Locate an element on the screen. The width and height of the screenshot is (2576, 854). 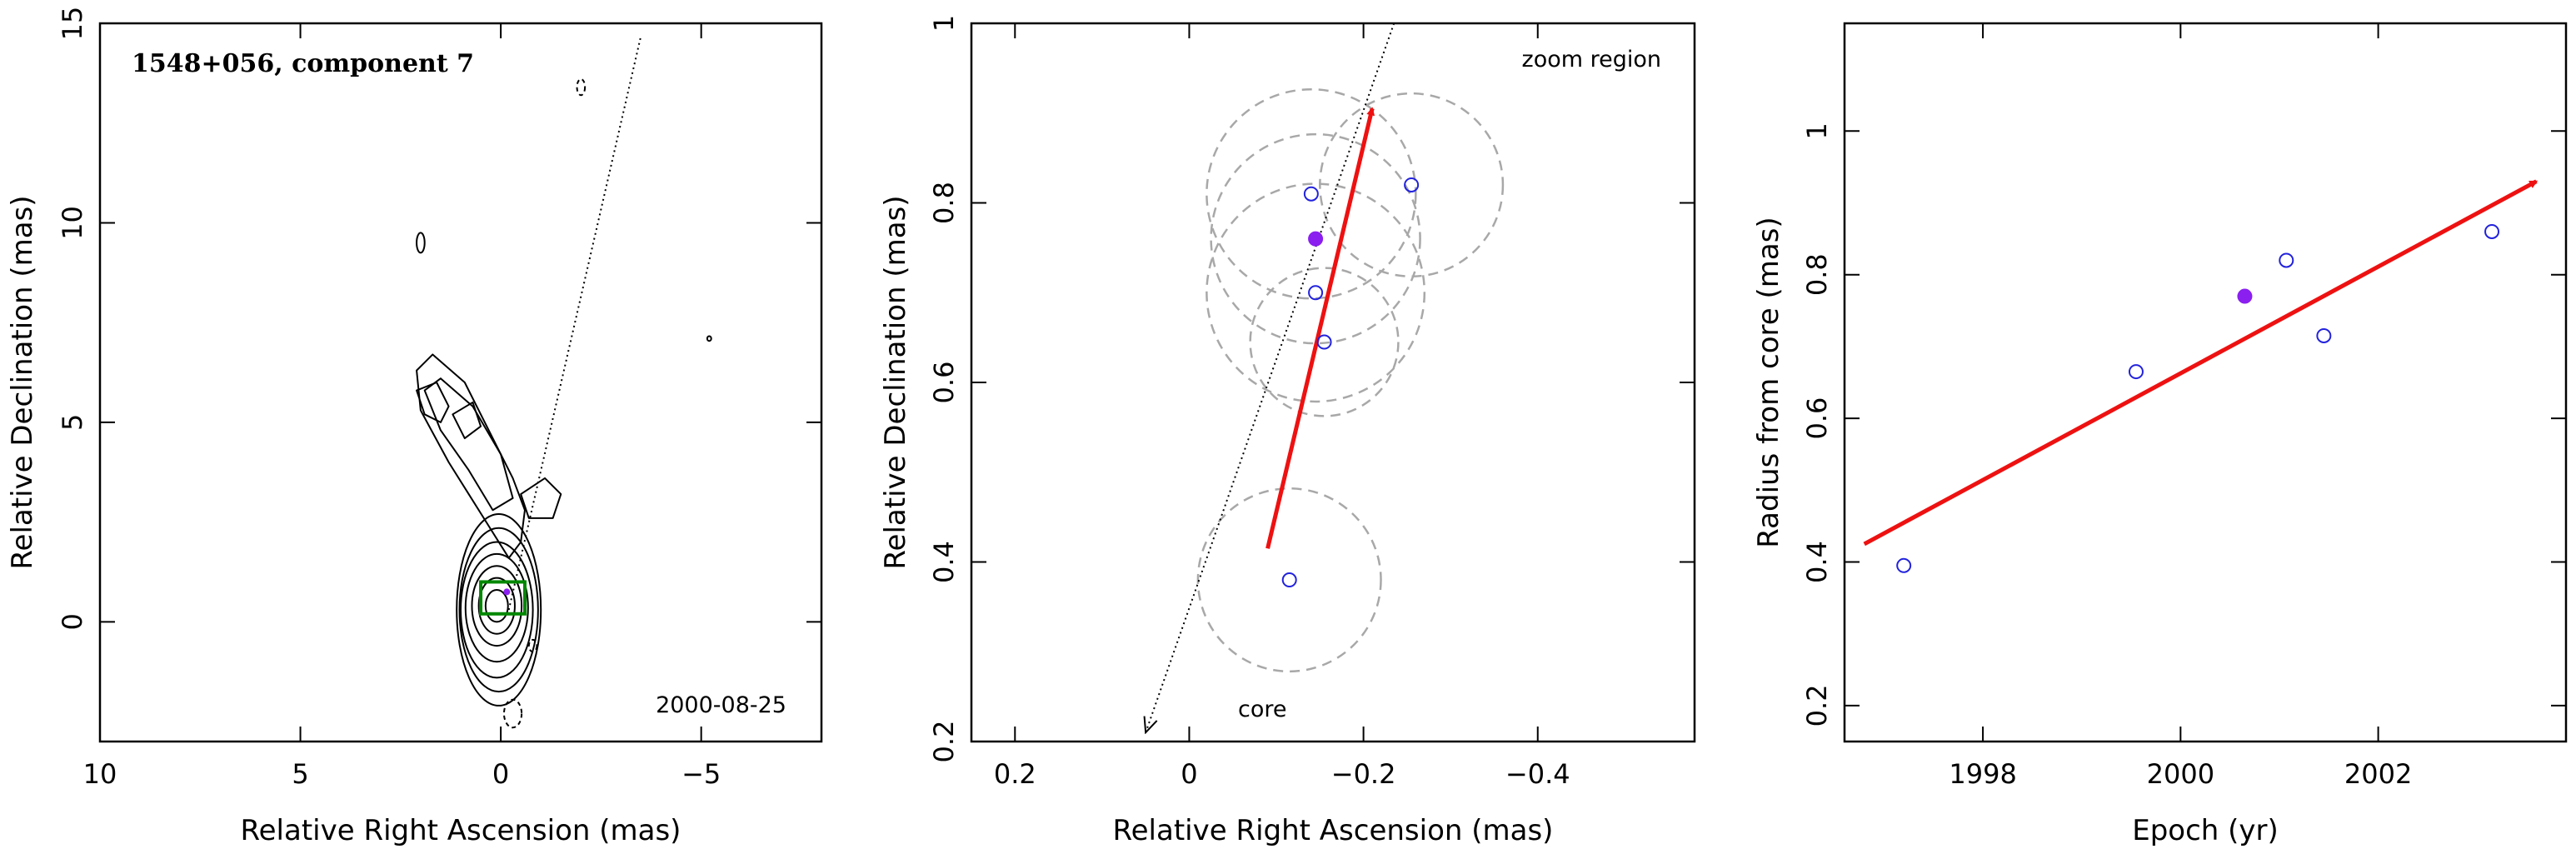
motion-vector is located at coordinates (1320, 328).